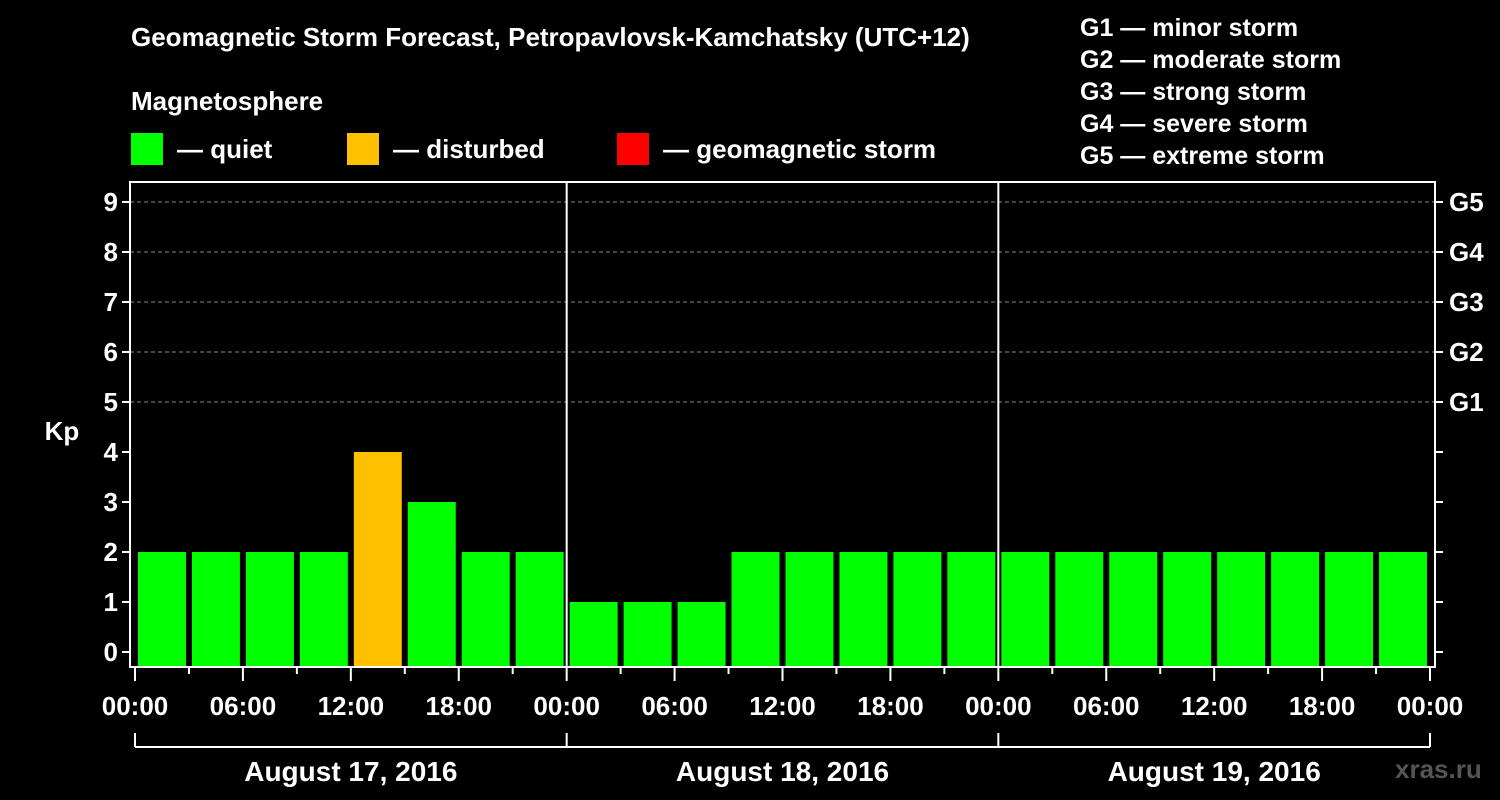  Describe the element at coordinates (363, 149) in the screenshot. I see `legend-disturbed-swatch` at that location.